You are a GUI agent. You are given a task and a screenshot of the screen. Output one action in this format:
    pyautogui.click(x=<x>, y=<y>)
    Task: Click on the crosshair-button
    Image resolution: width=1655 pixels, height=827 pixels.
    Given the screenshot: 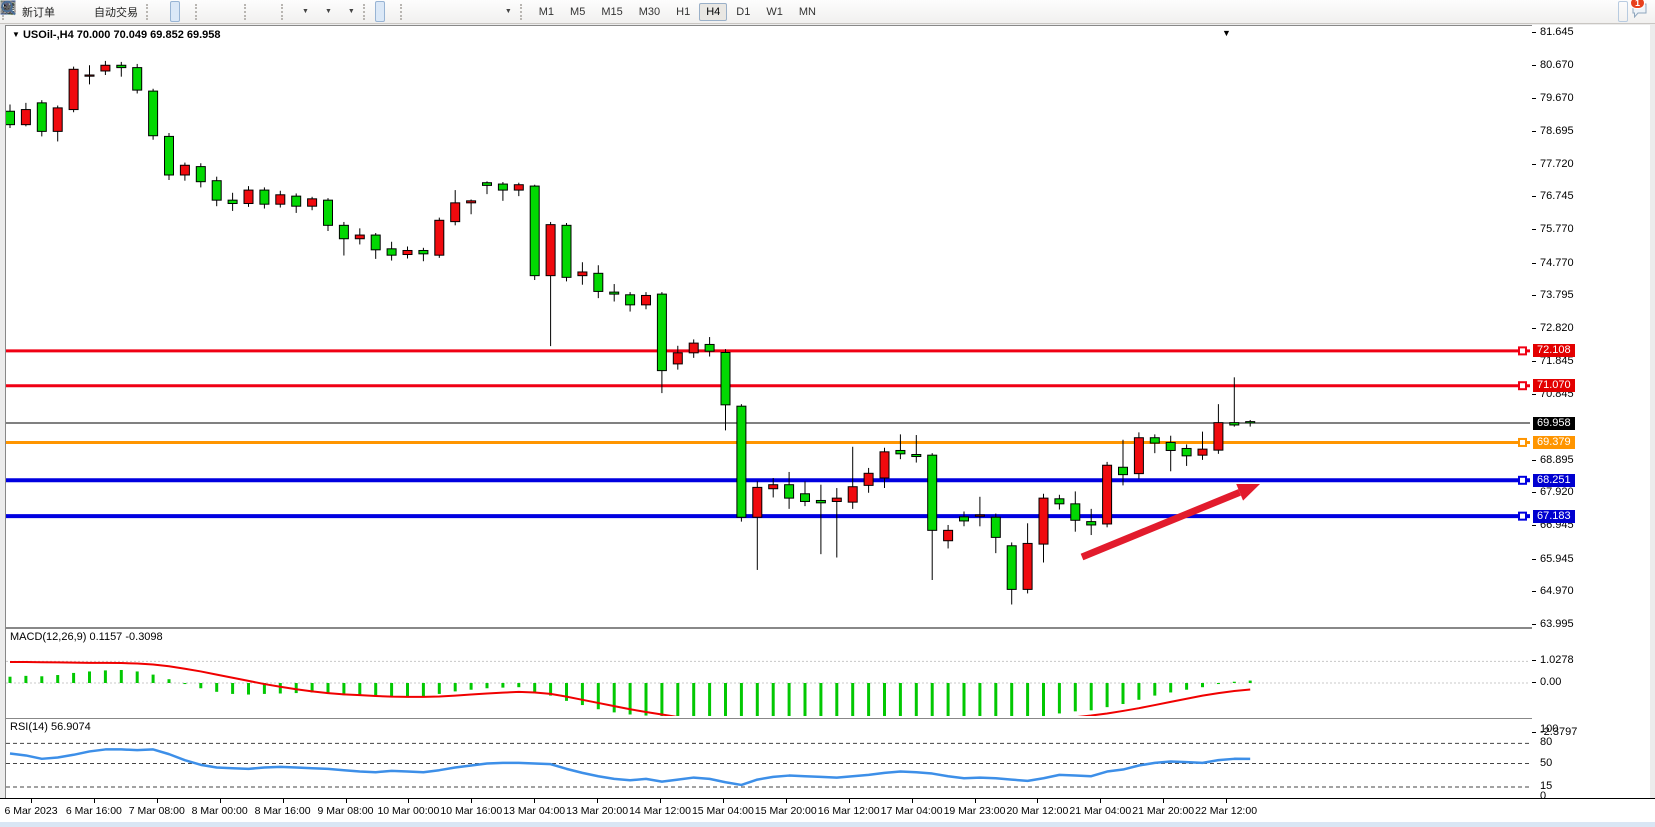 What is the action you would take?
    pyautogui.click(x=199, y=11)
    